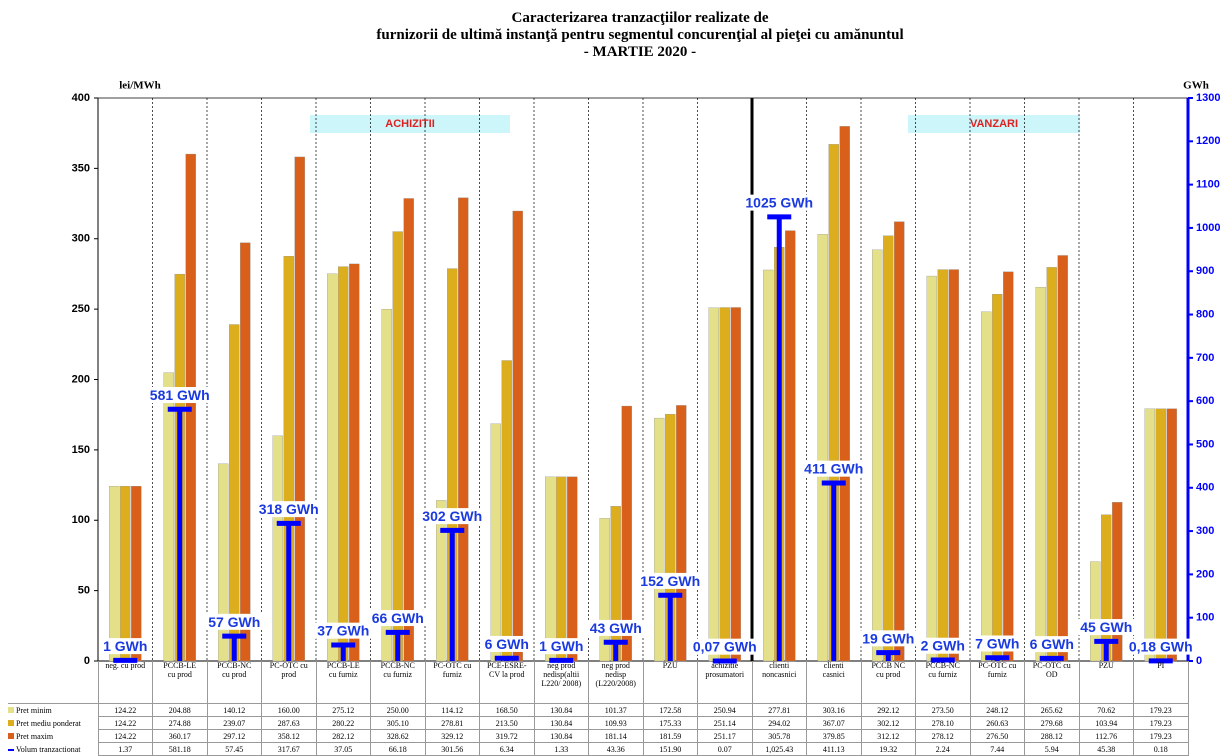  Describe the element at coordinates (87, 661) in the screenshot. I see `y-tick-label: 0` at that location.